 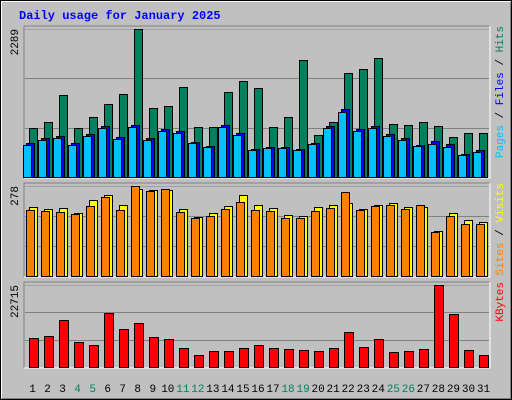 What do you see at coordinates (16, 301) in the screenshot?
I see `y-tick-label: 22715` at bounding box center [16, 301].